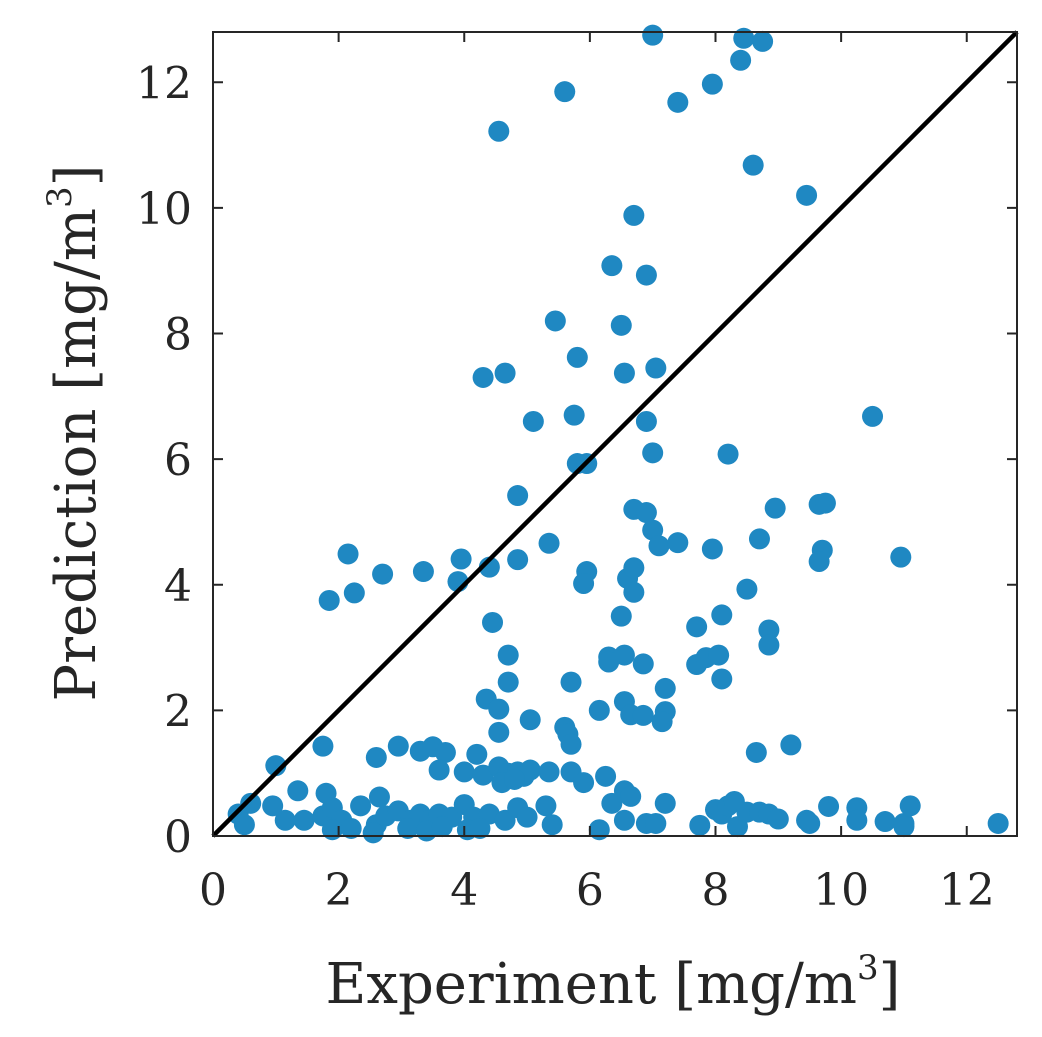  I want to click on x-tick-label: 6, so click(590, 890).